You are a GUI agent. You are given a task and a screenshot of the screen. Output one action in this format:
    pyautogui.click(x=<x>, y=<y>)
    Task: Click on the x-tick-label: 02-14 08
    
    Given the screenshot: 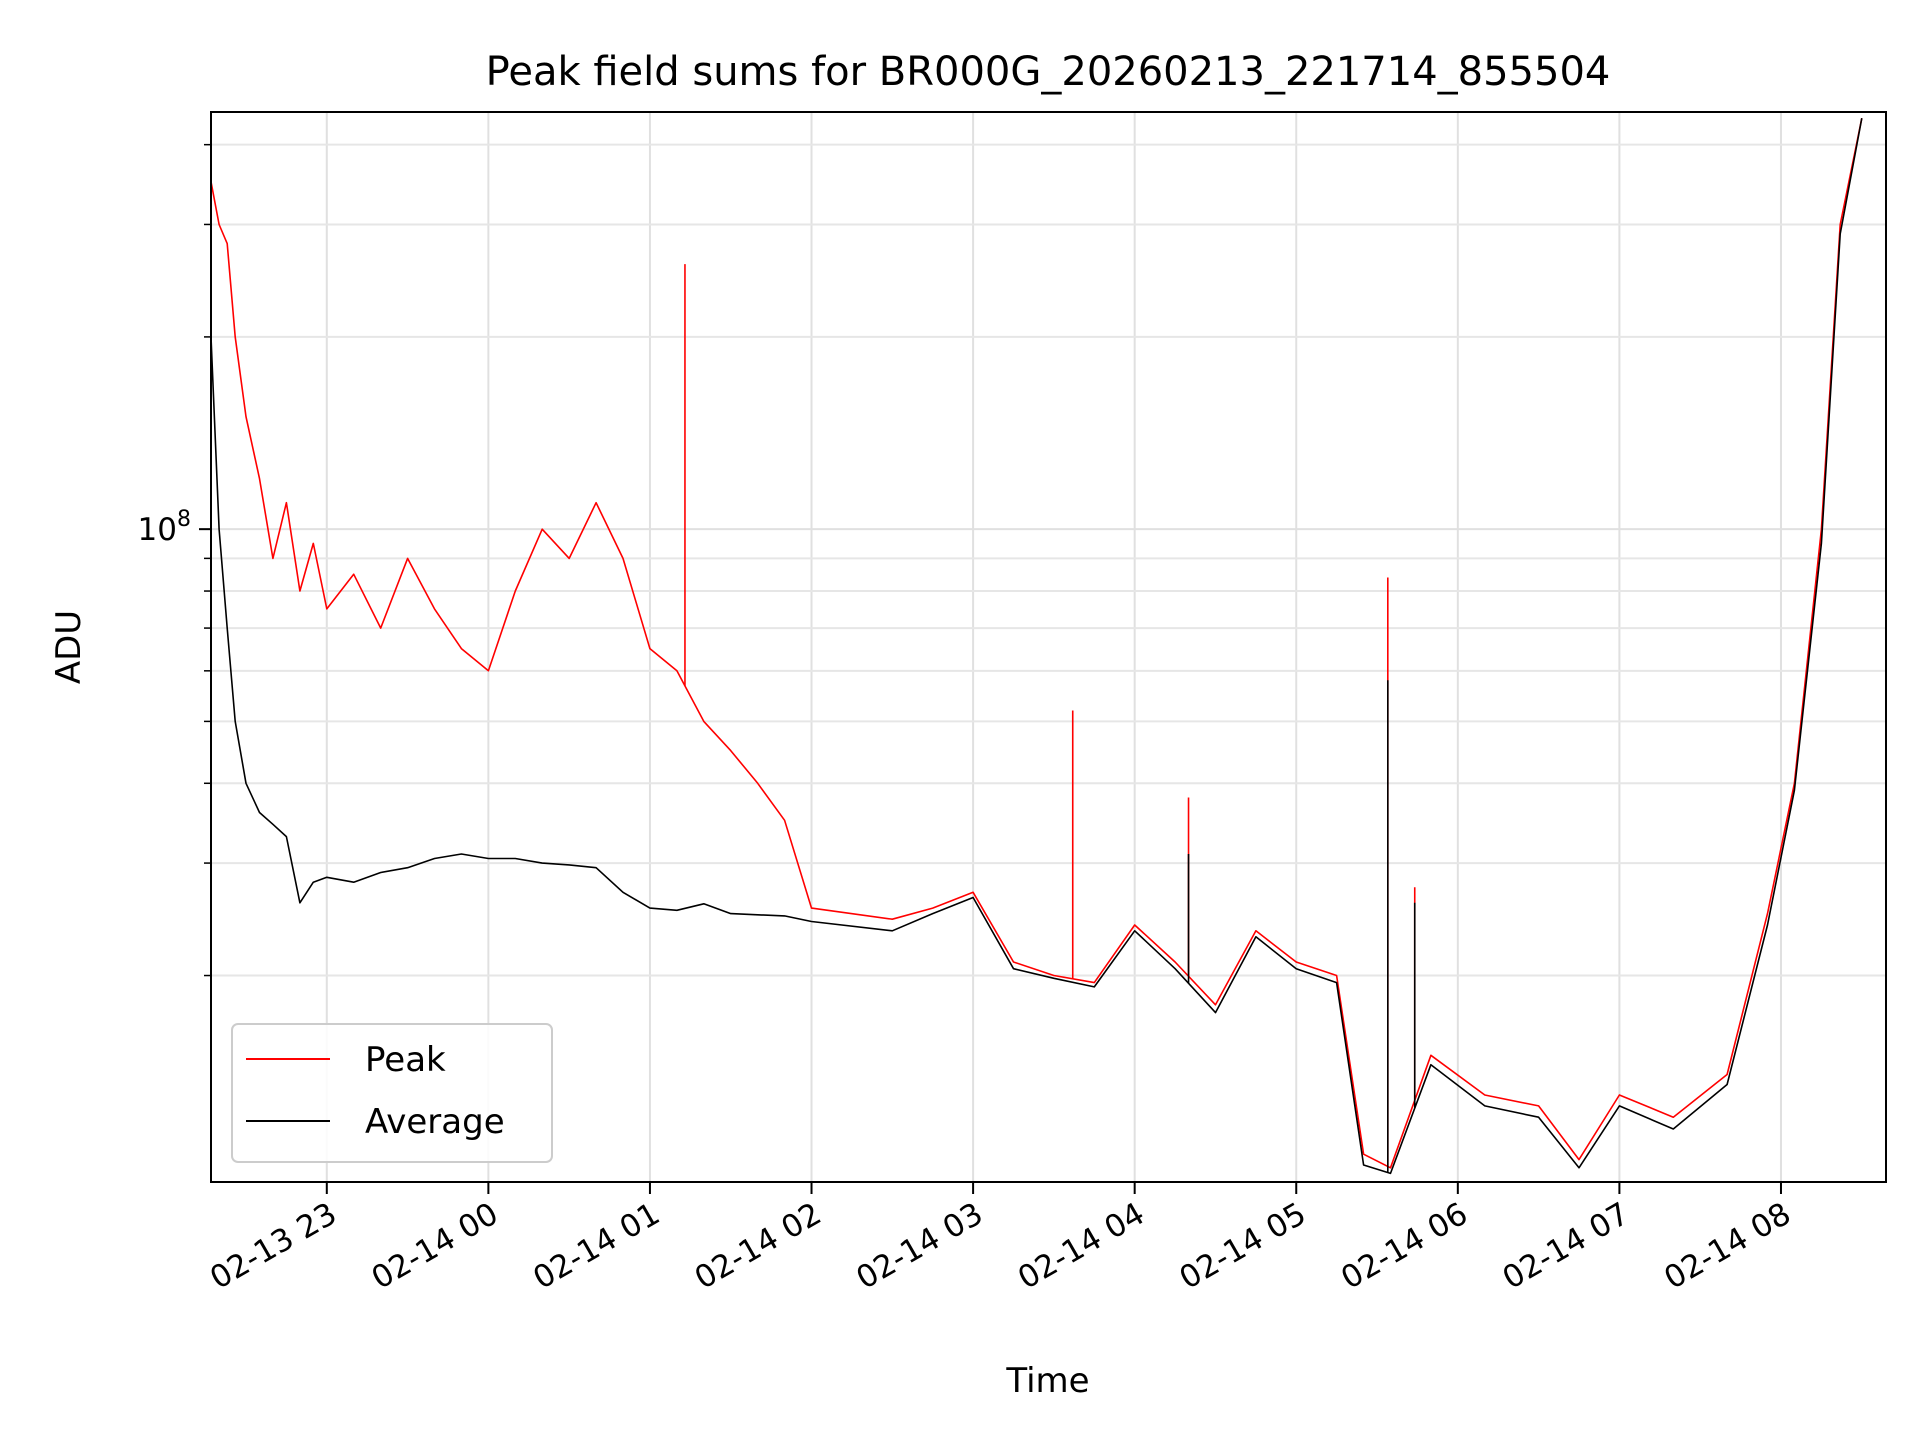 What is the action you would take?
    pyautogui.click(x=1727, y=1246)
    